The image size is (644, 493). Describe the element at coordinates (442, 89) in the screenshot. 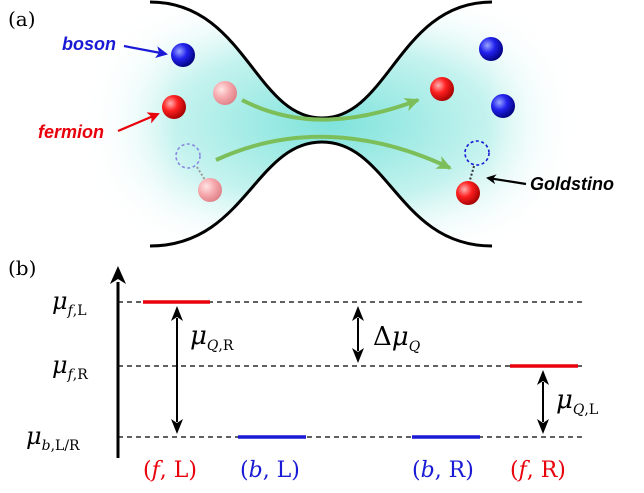

I see `fermion-particle-right-top` at that location.